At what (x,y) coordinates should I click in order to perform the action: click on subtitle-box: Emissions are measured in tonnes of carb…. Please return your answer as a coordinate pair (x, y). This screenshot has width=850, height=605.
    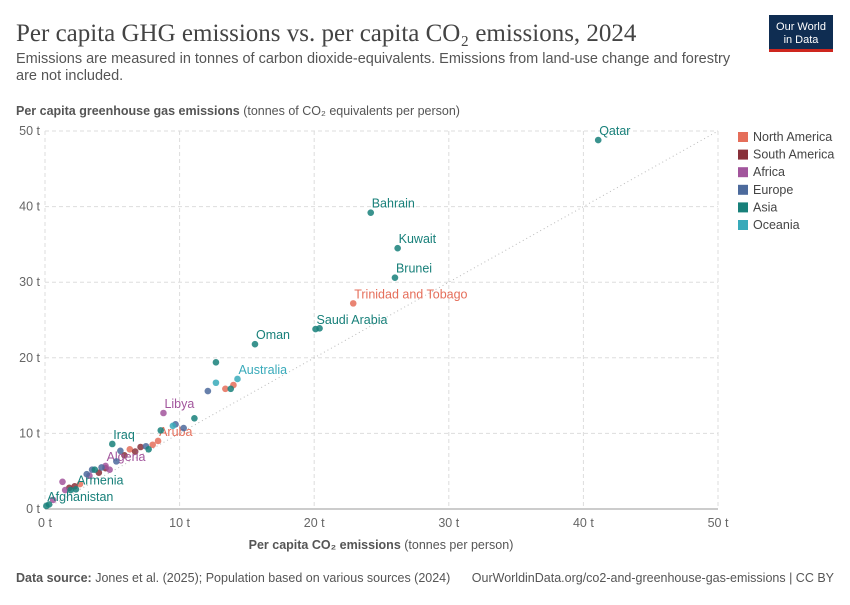
    Looking at the image, I should click on (373, 67).